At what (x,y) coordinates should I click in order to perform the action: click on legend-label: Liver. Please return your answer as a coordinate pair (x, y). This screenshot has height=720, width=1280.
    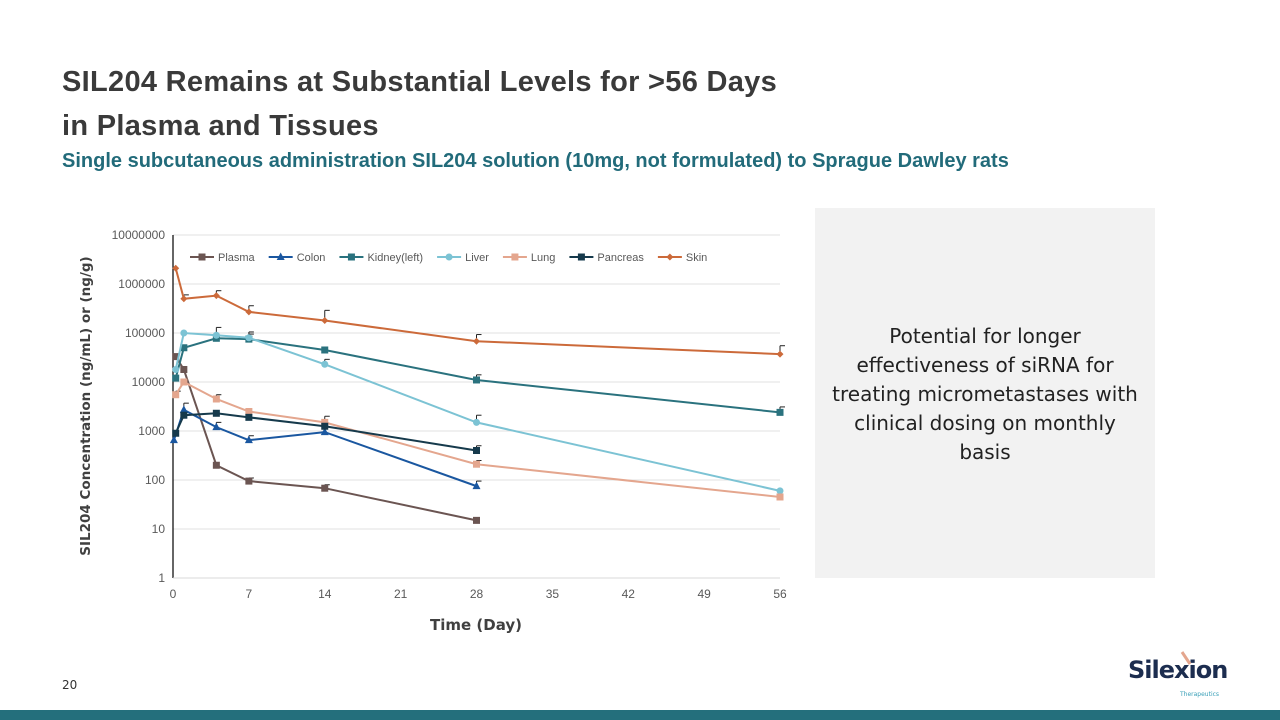
    Looking at the image, I should click on (477, 258).